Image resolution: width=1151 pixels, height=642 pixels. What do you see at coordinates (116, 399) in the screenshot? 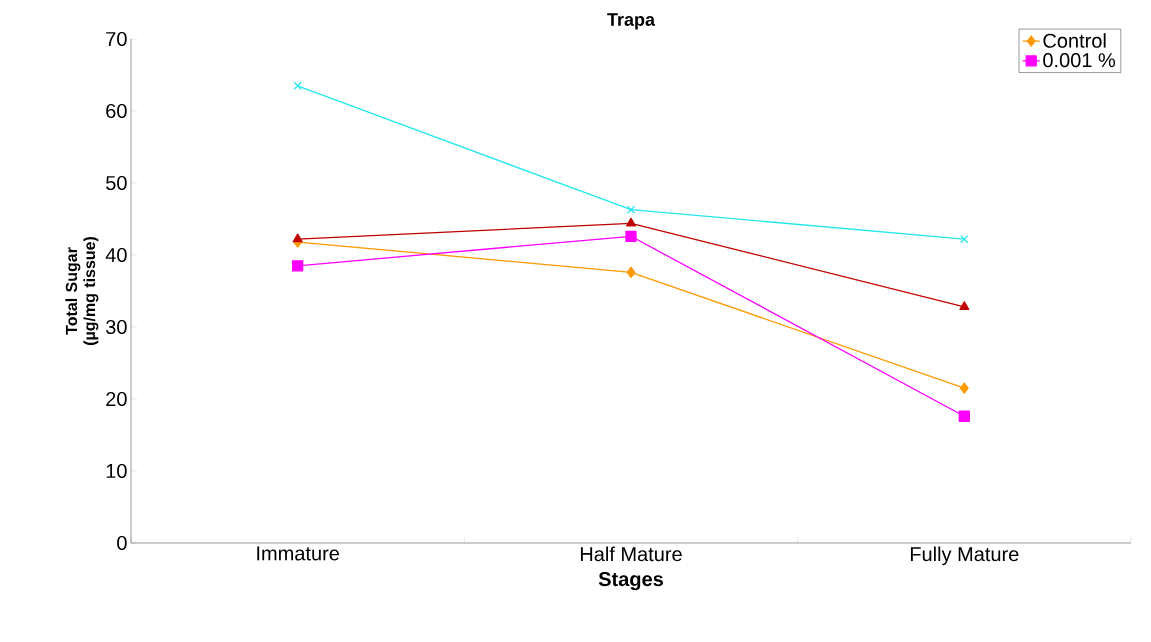
I see `y-tick-label: 20` at bounding box center [116, 399].